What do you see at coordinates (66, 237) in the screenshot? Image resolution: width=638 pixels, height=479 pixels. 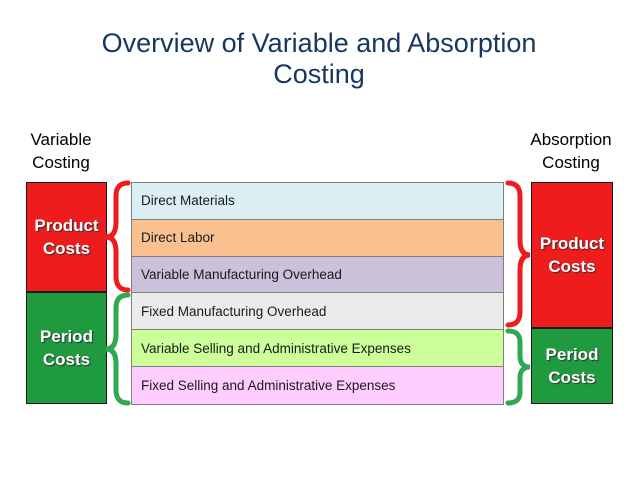 I see `variable-product-costs-box: Product Costs` at bounding box center [66, 237].